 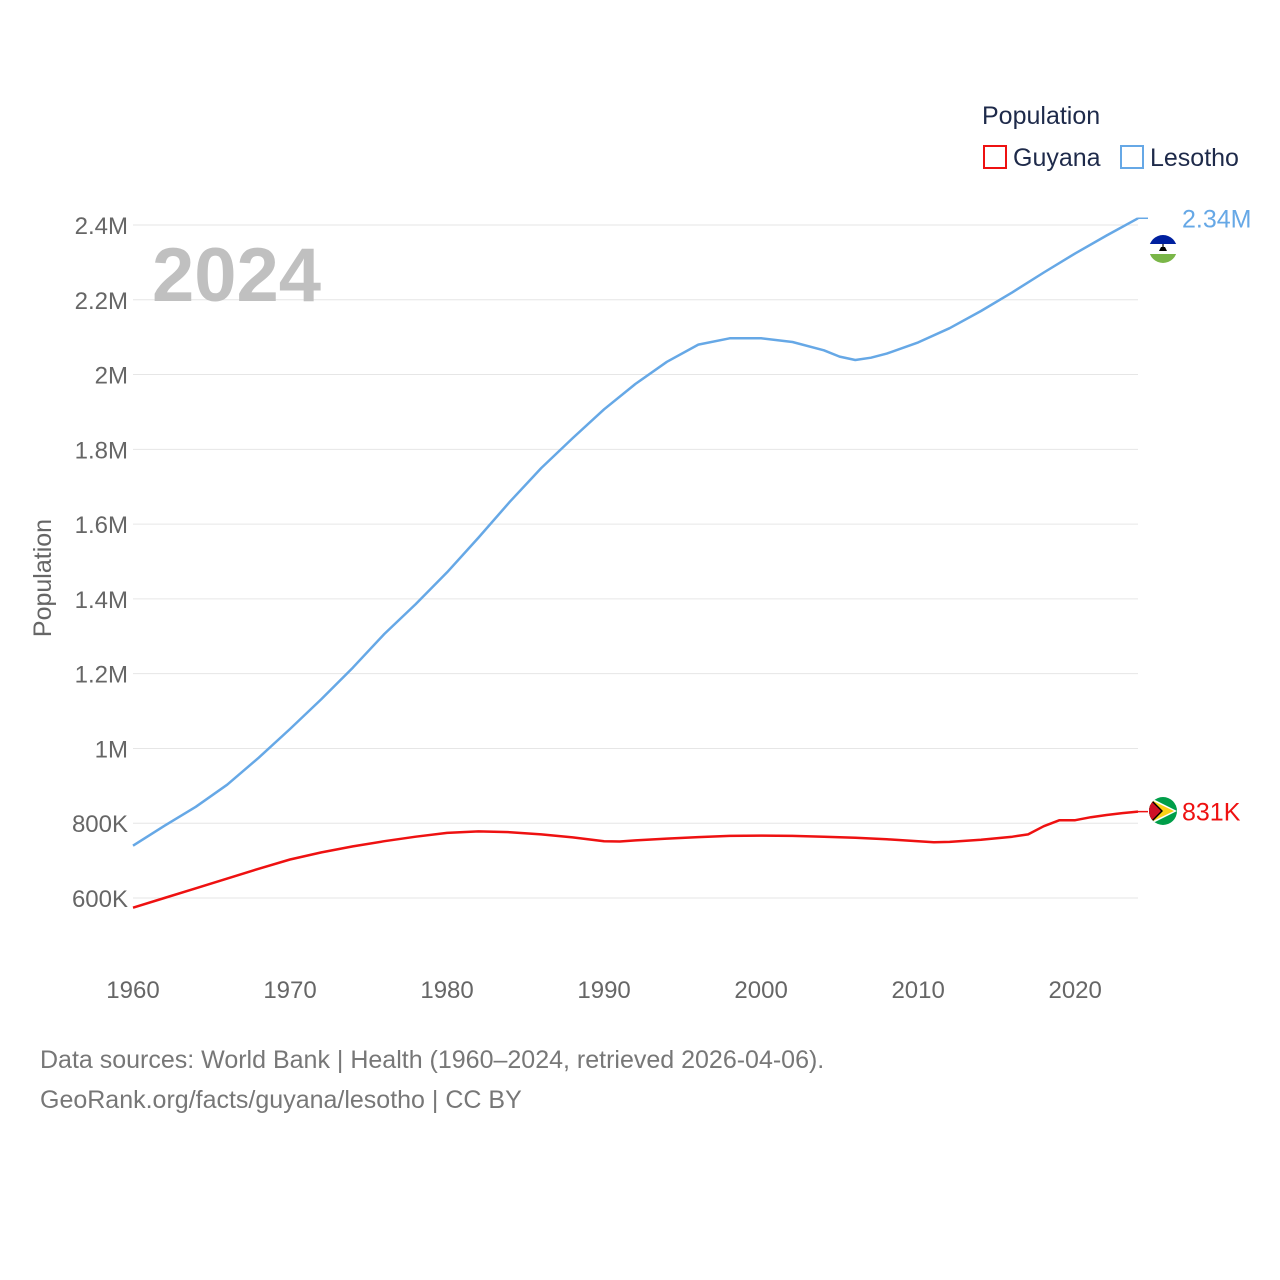 I want to click on legend-swatch-guyana, so click(x=995, y=157).